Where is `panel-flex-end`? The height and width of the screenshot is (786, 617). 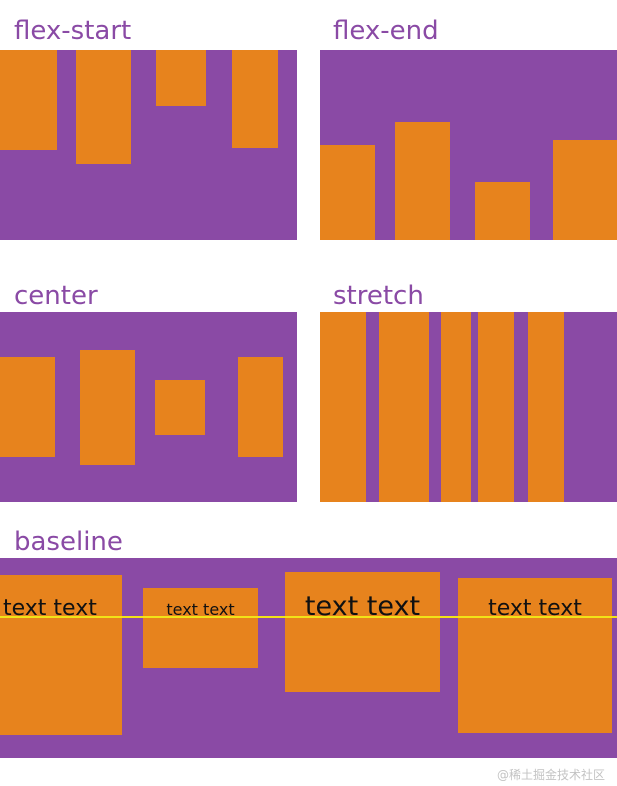
panel-flex-end is located at coordinates (468, 145).